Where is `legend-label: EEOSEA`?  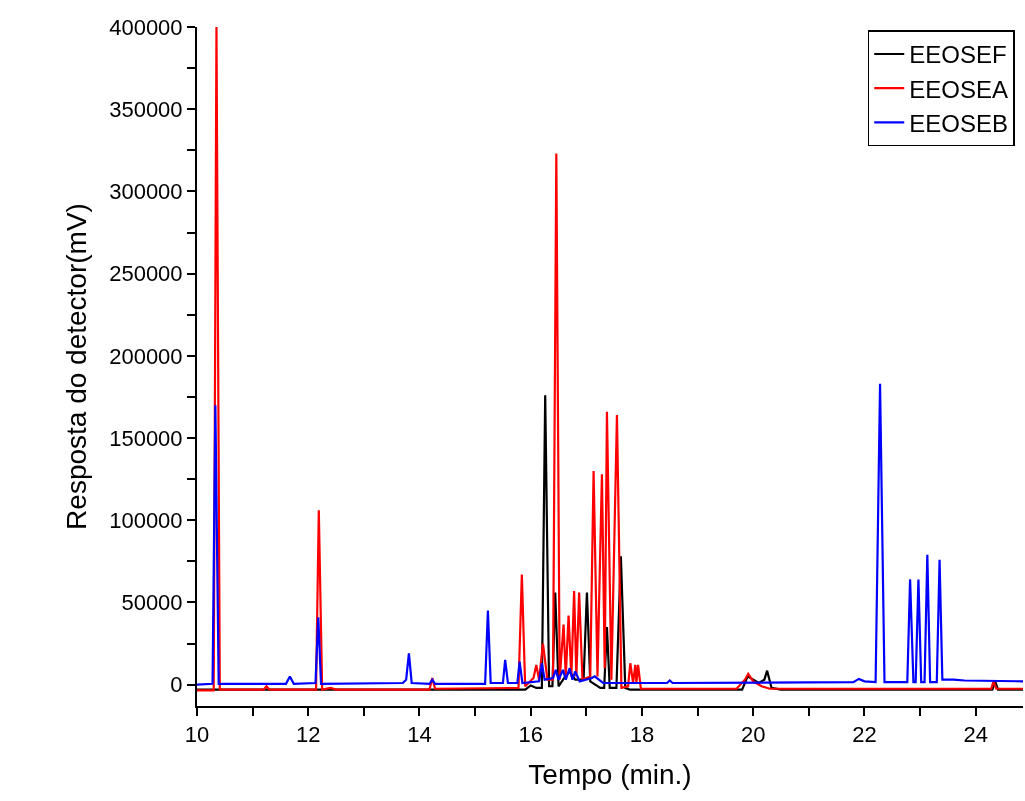 legend-label: EEOSEA is located at coordinates (958, 89).